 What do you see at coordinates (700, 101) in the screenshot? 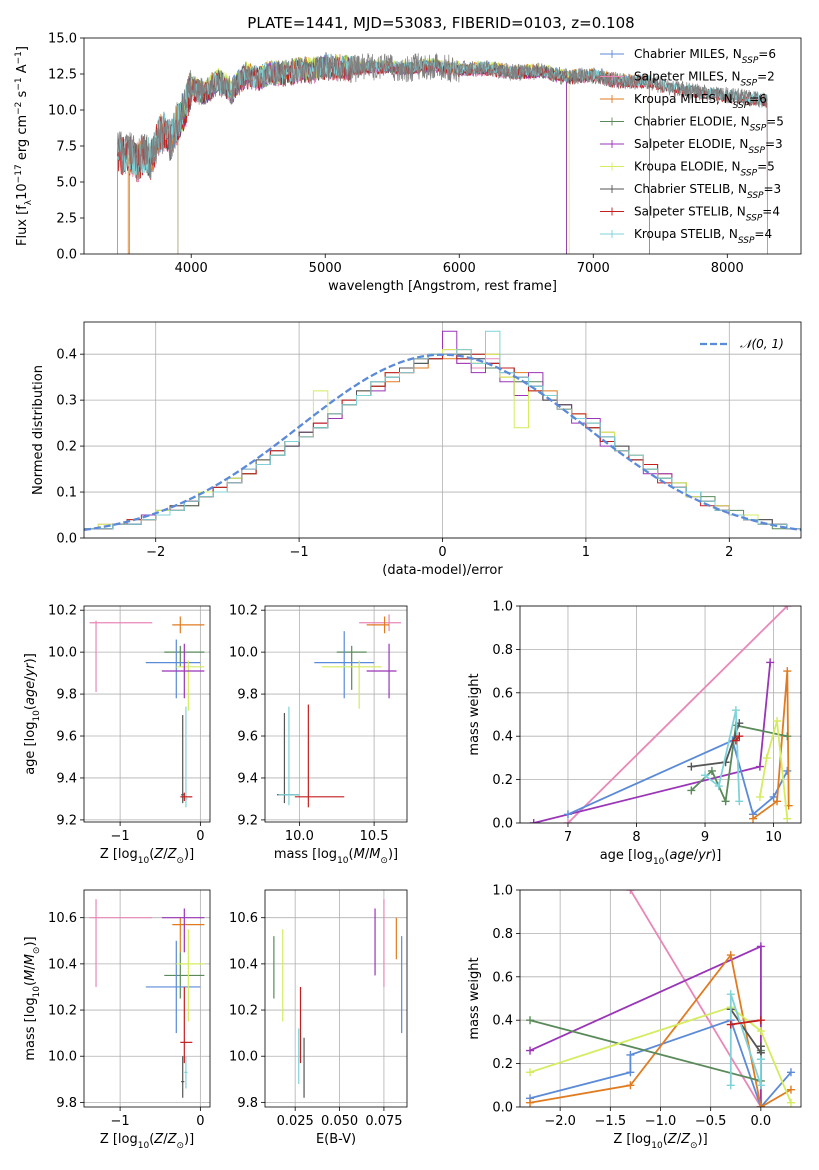
I see `legend-entry: Kroupa MILES, NSSP=6` at bounding box center [700, 101].